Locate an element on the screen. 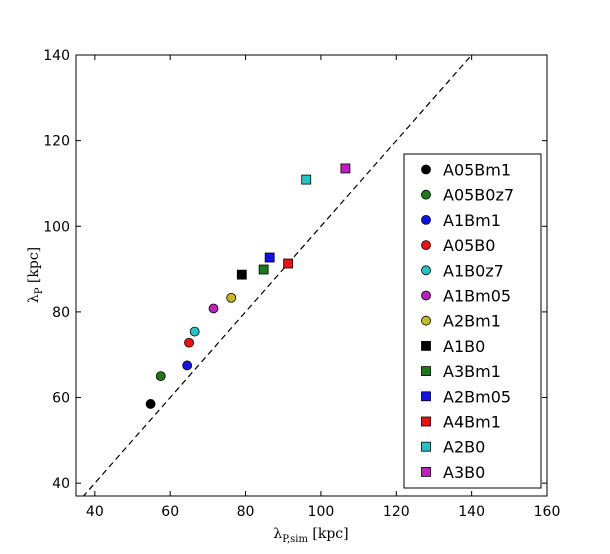  x-tick-label: 80 is located at coordinates (246, 512).